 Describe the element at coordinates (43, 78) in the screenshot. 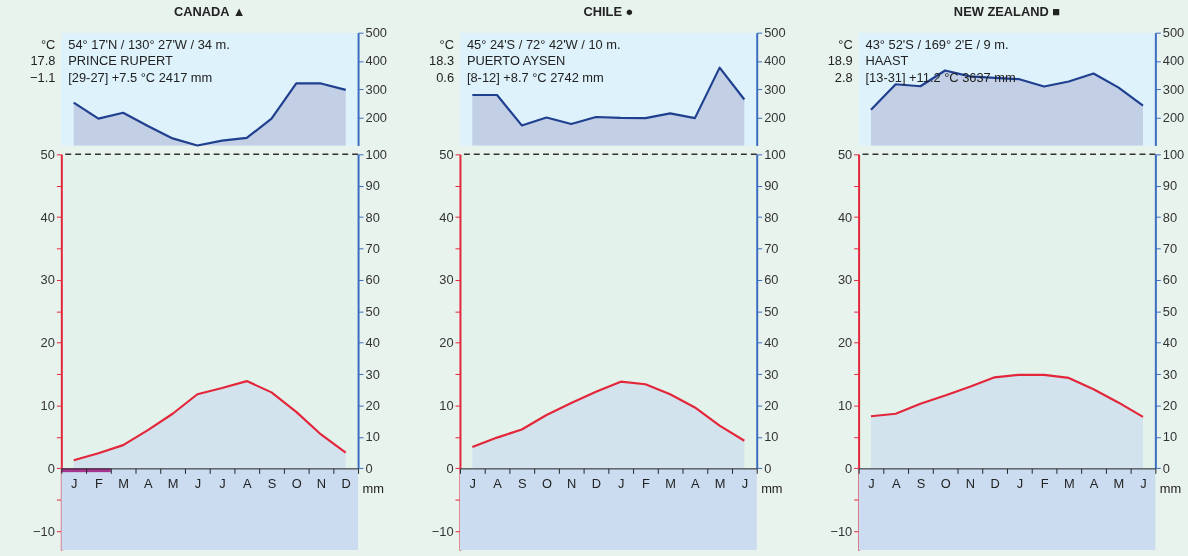

I see `text: −1.1` at that location.